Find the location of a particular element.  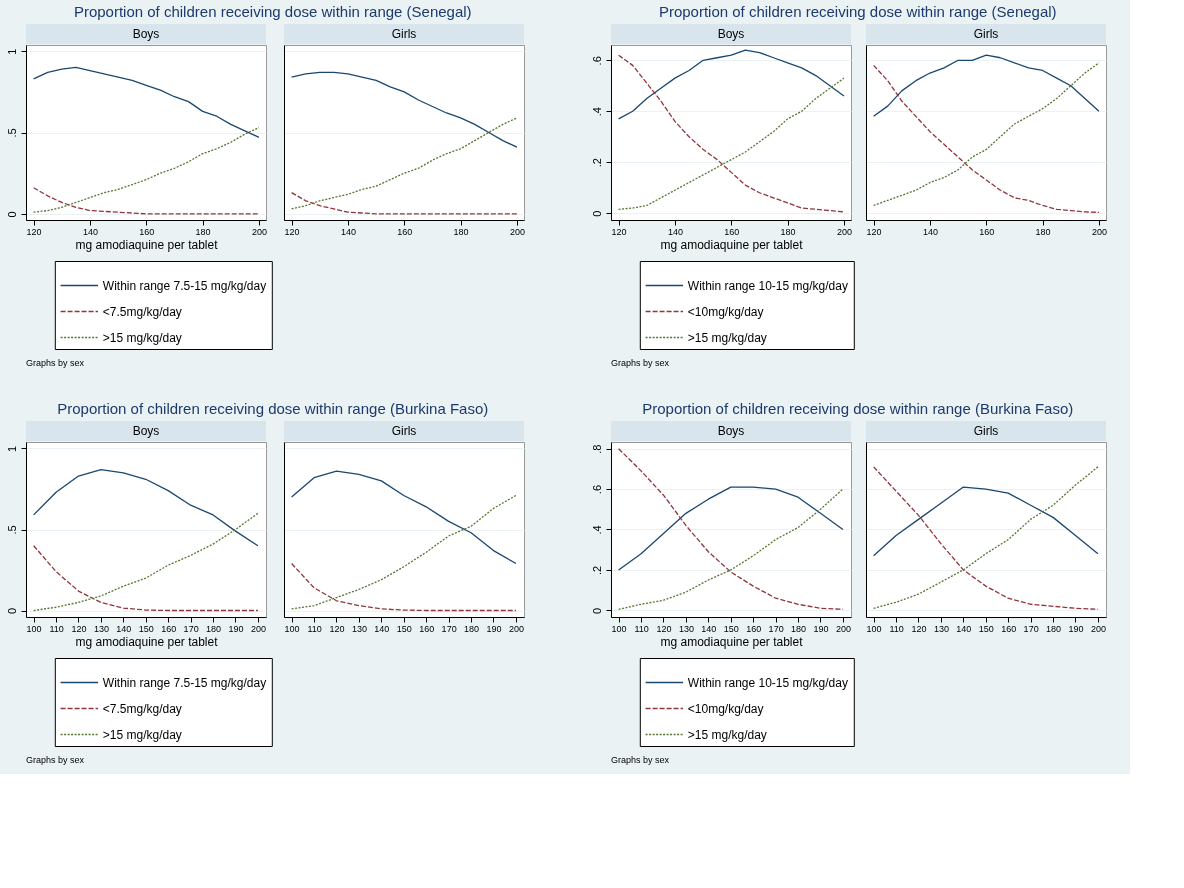

chart-title: Proportion of children receiving dose within range (Senegal) is located at coordinates (857, 11).